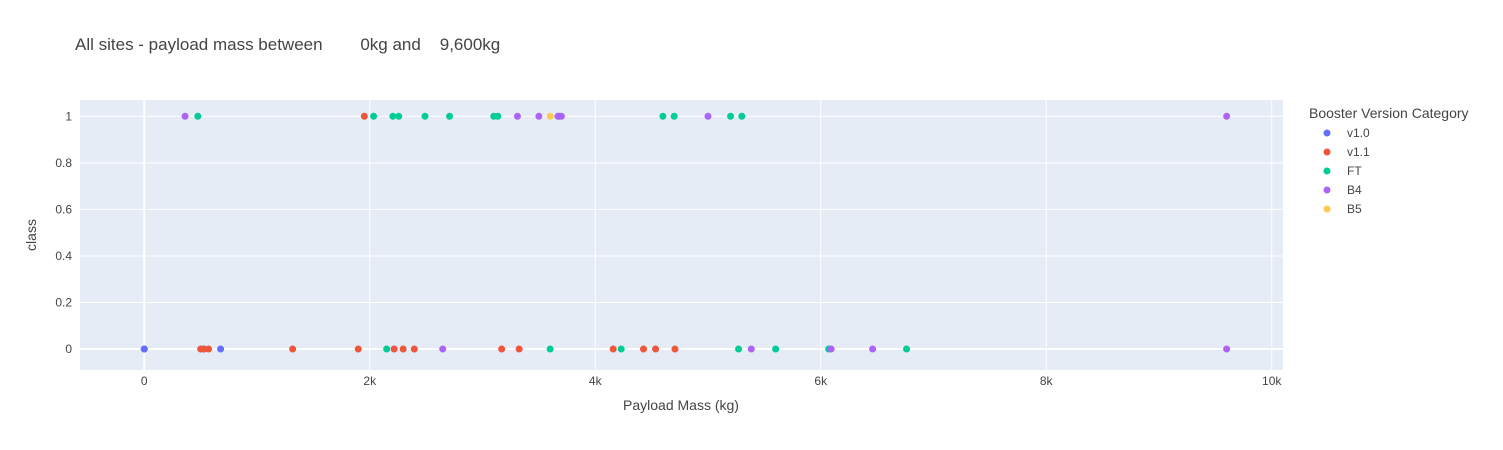  What do you see at coordinates (63, 256) in the screenshot?
I see `y-tick-label: 0.4` at bounding box center [63, 256].